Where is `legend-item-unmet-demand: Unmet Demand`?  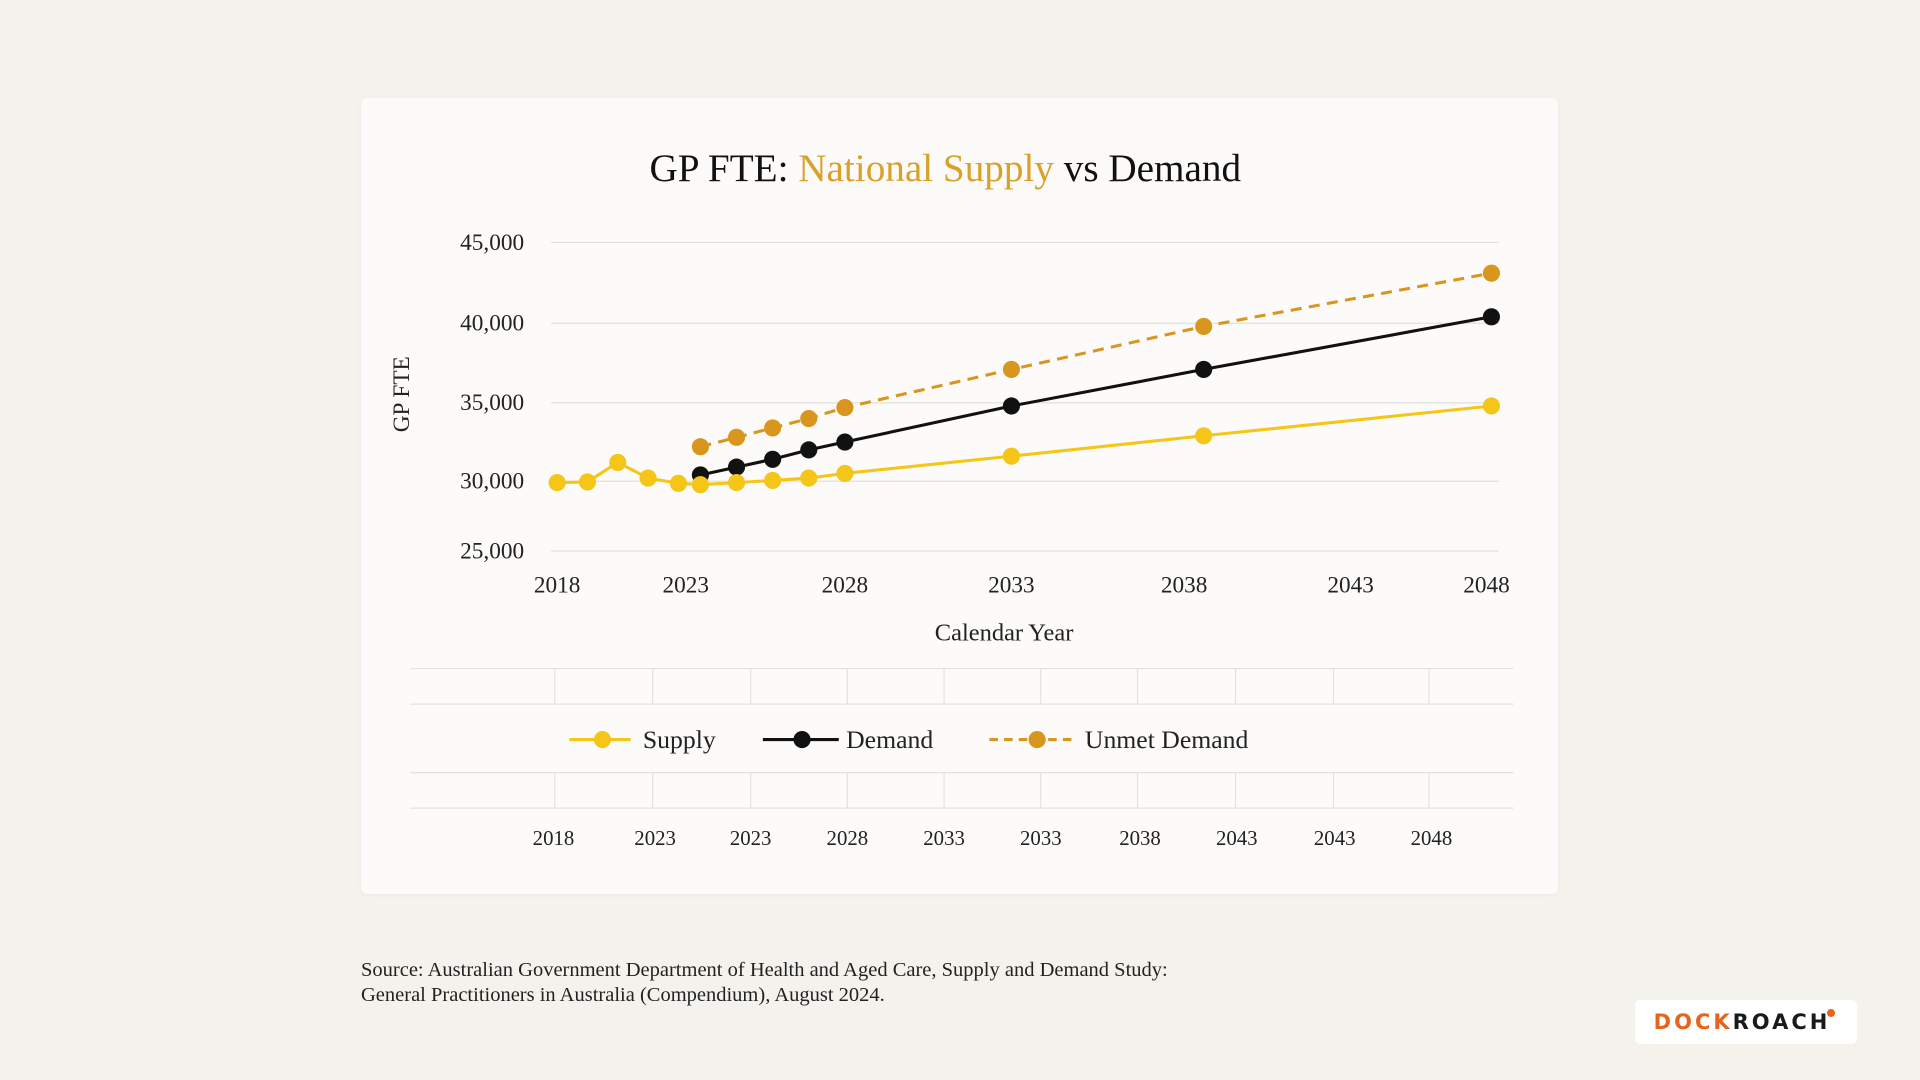 legend-item-unmet-demand: Unmet Demand is located at coordinates (1119, 739).